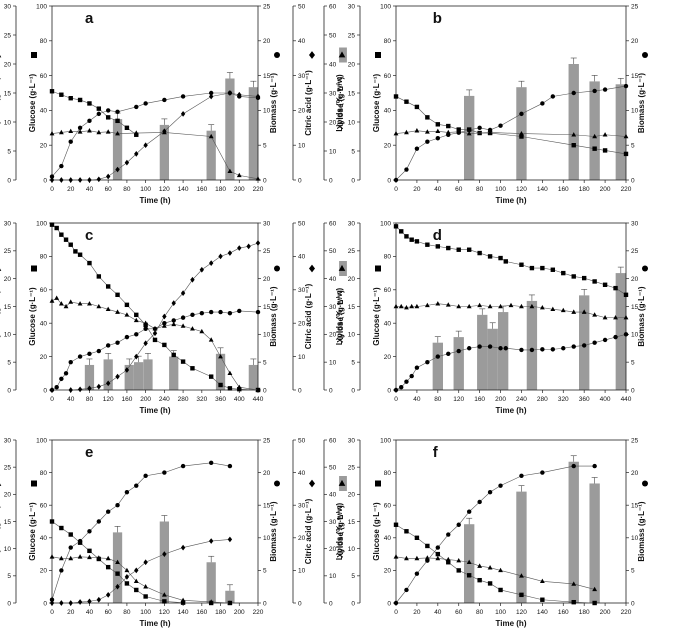  What do you see at coordinates (201, 399) in the screenshot?
I see `x-tick-label: 320` at bounding box center [201, 399].